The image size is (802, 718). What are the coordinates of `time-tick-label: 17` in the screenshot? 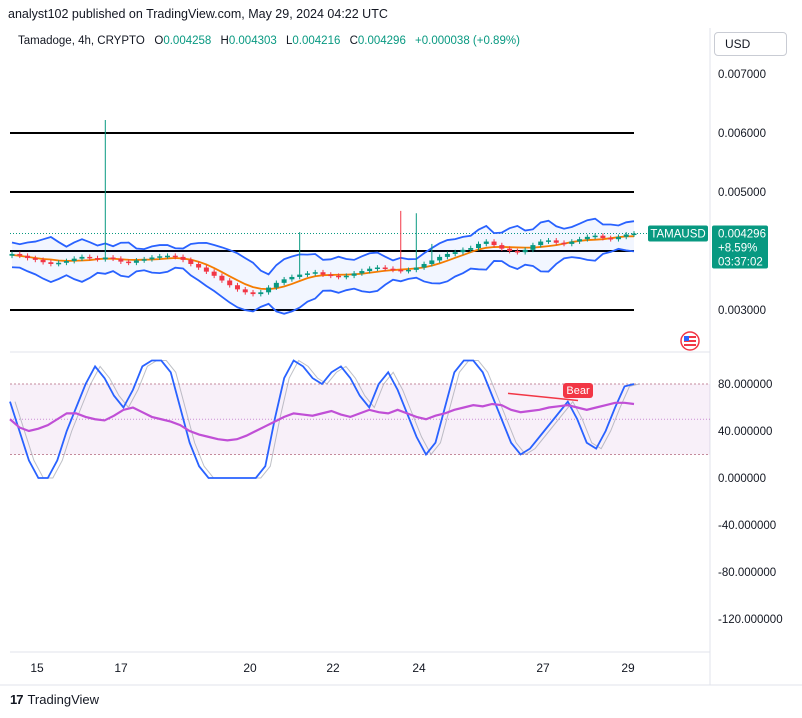 It's located at (121, 668).